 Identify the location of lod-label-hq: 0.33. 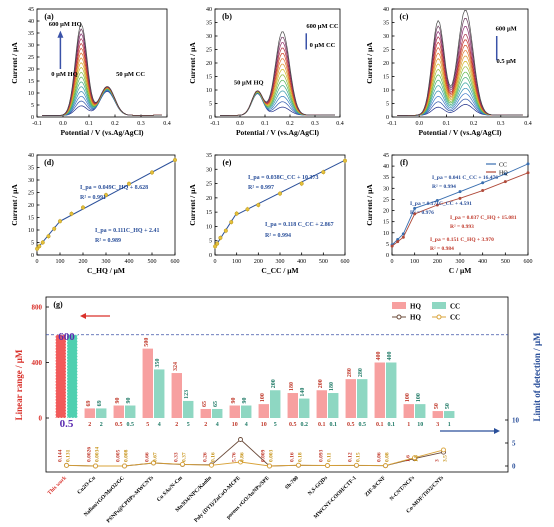
(177, 457).